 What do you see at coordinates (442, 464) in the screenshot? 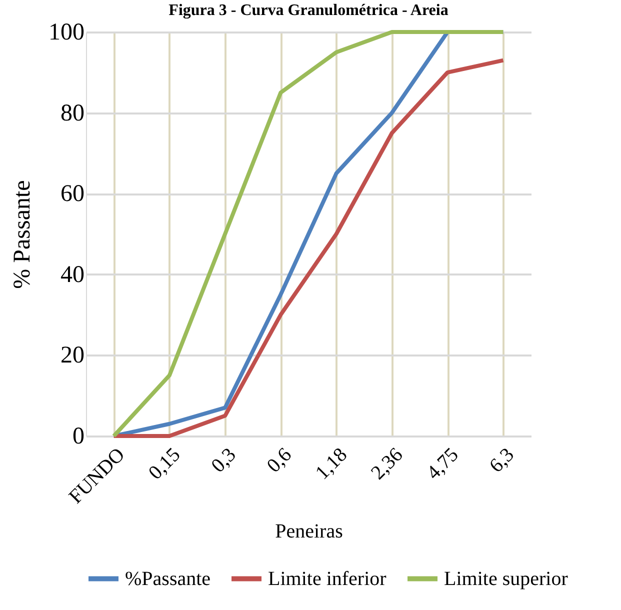
I see `x-tick-label: 4,75` at bounding box center [442, 464].